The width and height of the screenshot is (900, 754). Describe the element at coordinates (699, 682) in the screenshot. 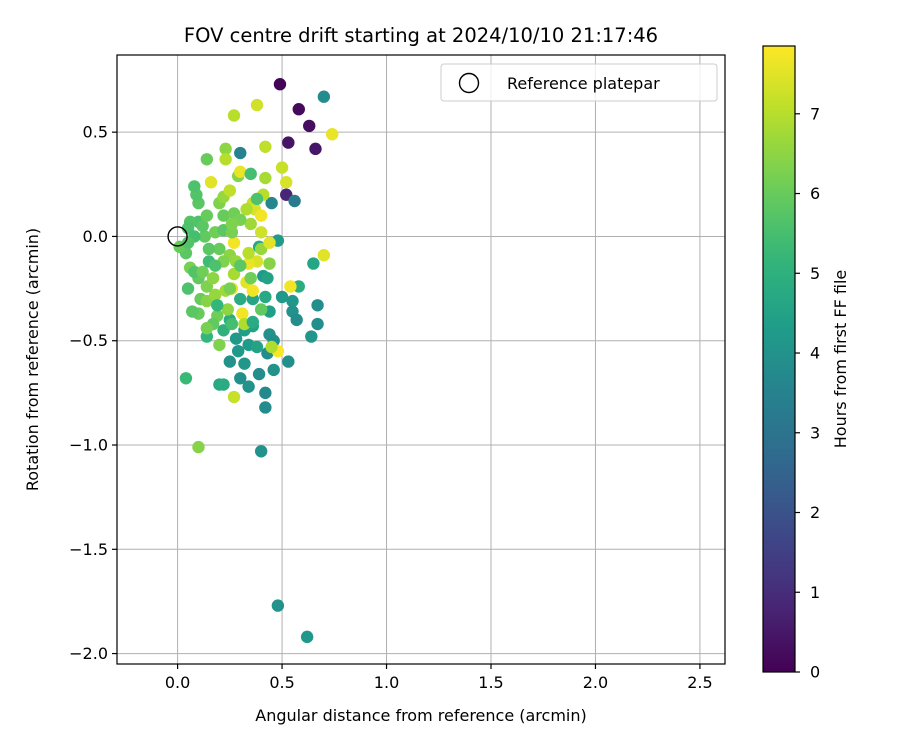

I see `x-tick-label: 2.5` at that location.